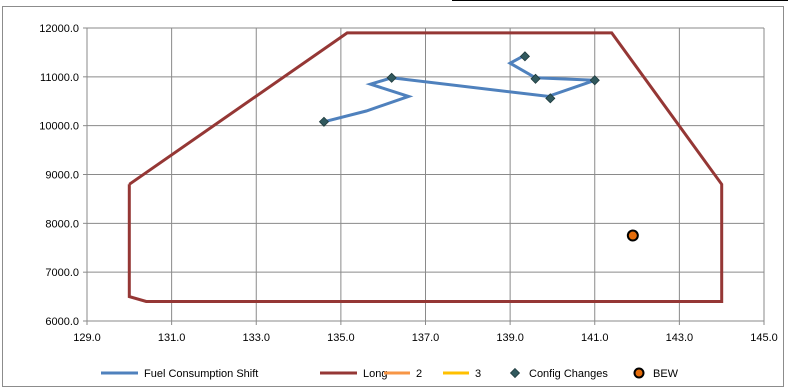 The image size is (788, 391). What do you see at coordinates (59, 127) in the screenshot?
I see `y-tick-label: 10000.0` at bounding box center [59, 127].